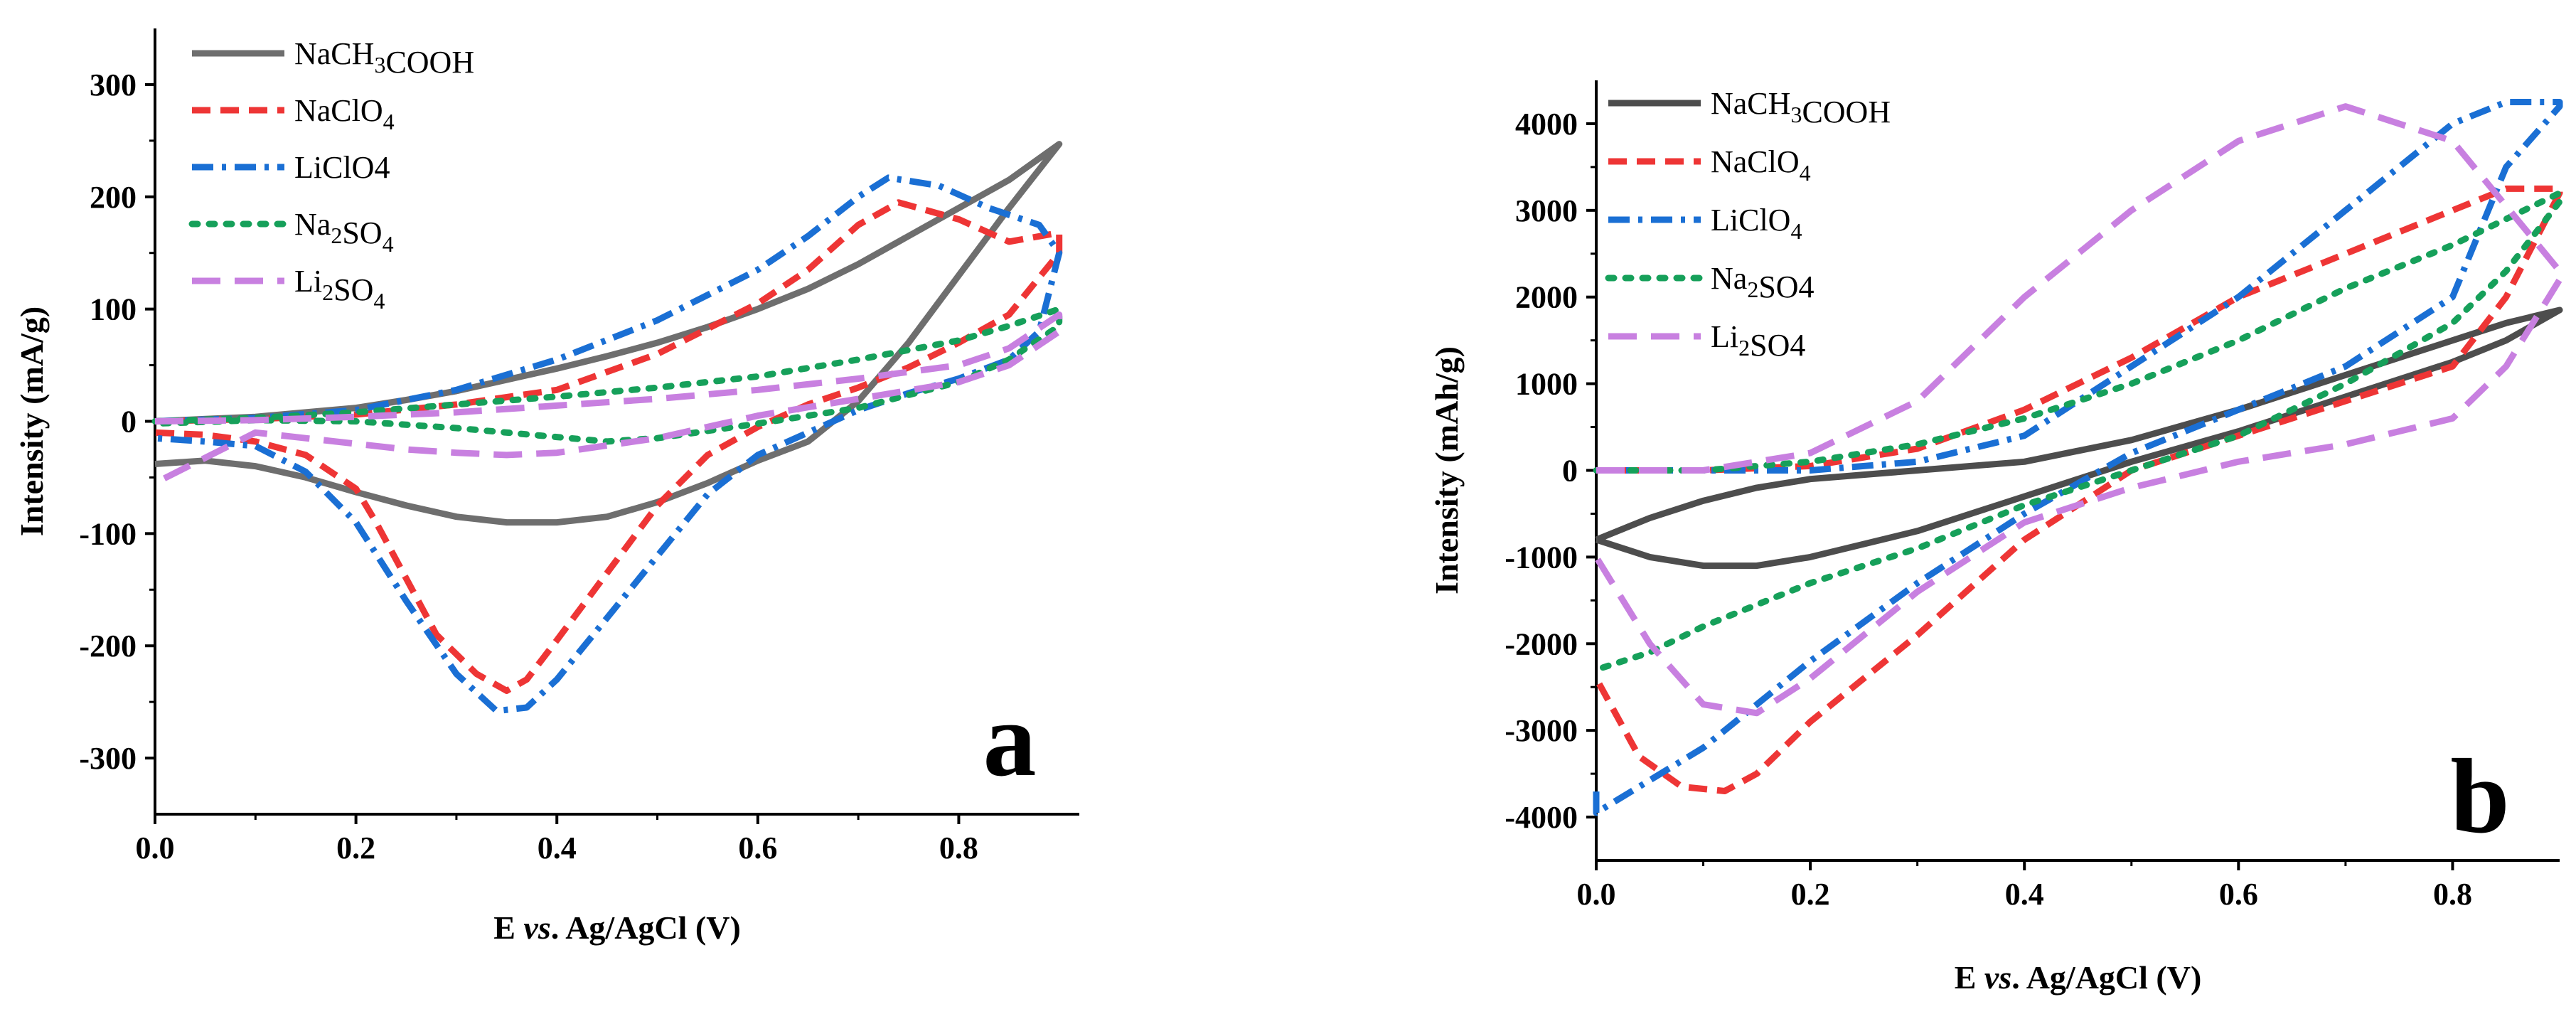 This screenshot has height=1014, width=2576. Describe the element at coordinates (2479, 796) in the screenshot. I see `panel-letter: b` at that location.